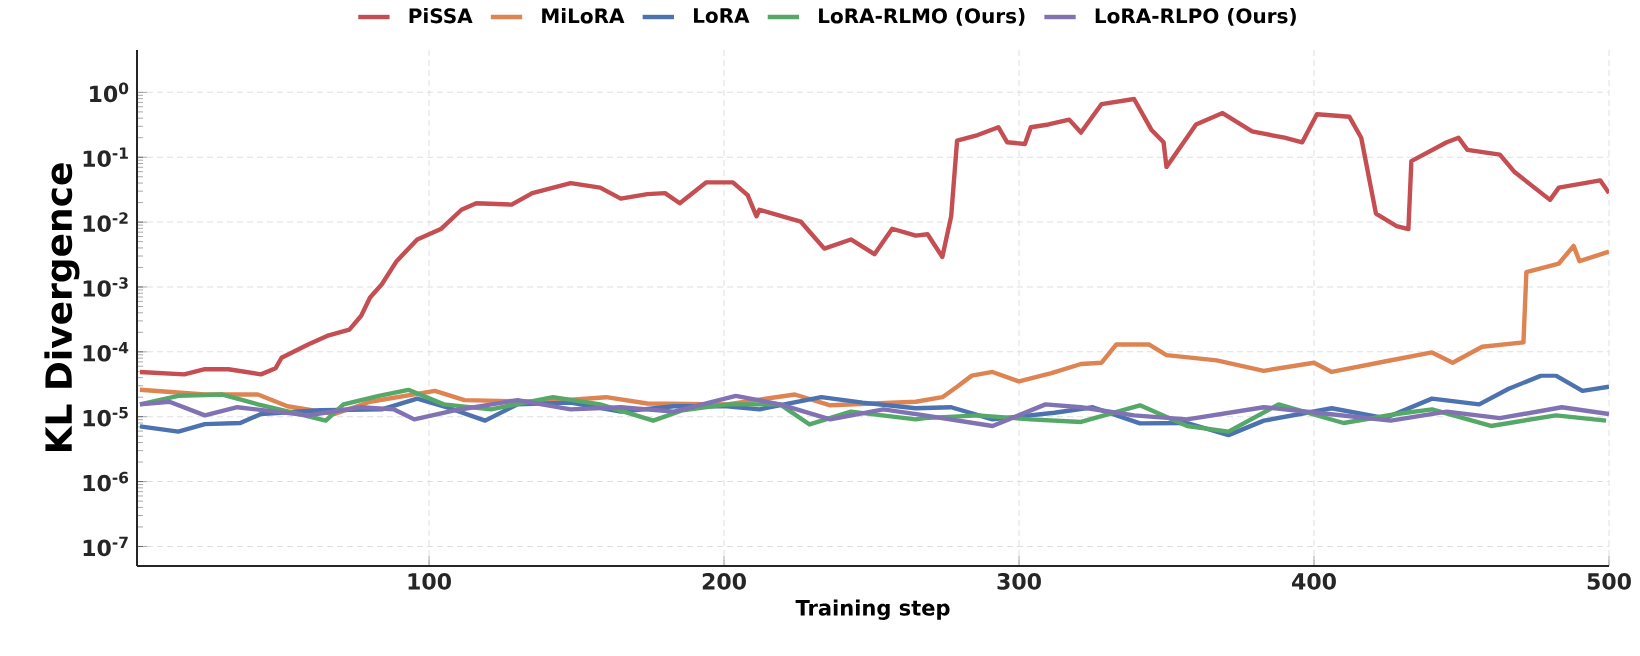 The width and height of the screenshot is (1640, 656). What do you see at coordinates (441, 15) in the screenshot?
I see `legend-label: PiSSA` at bounding box center [441, 15].